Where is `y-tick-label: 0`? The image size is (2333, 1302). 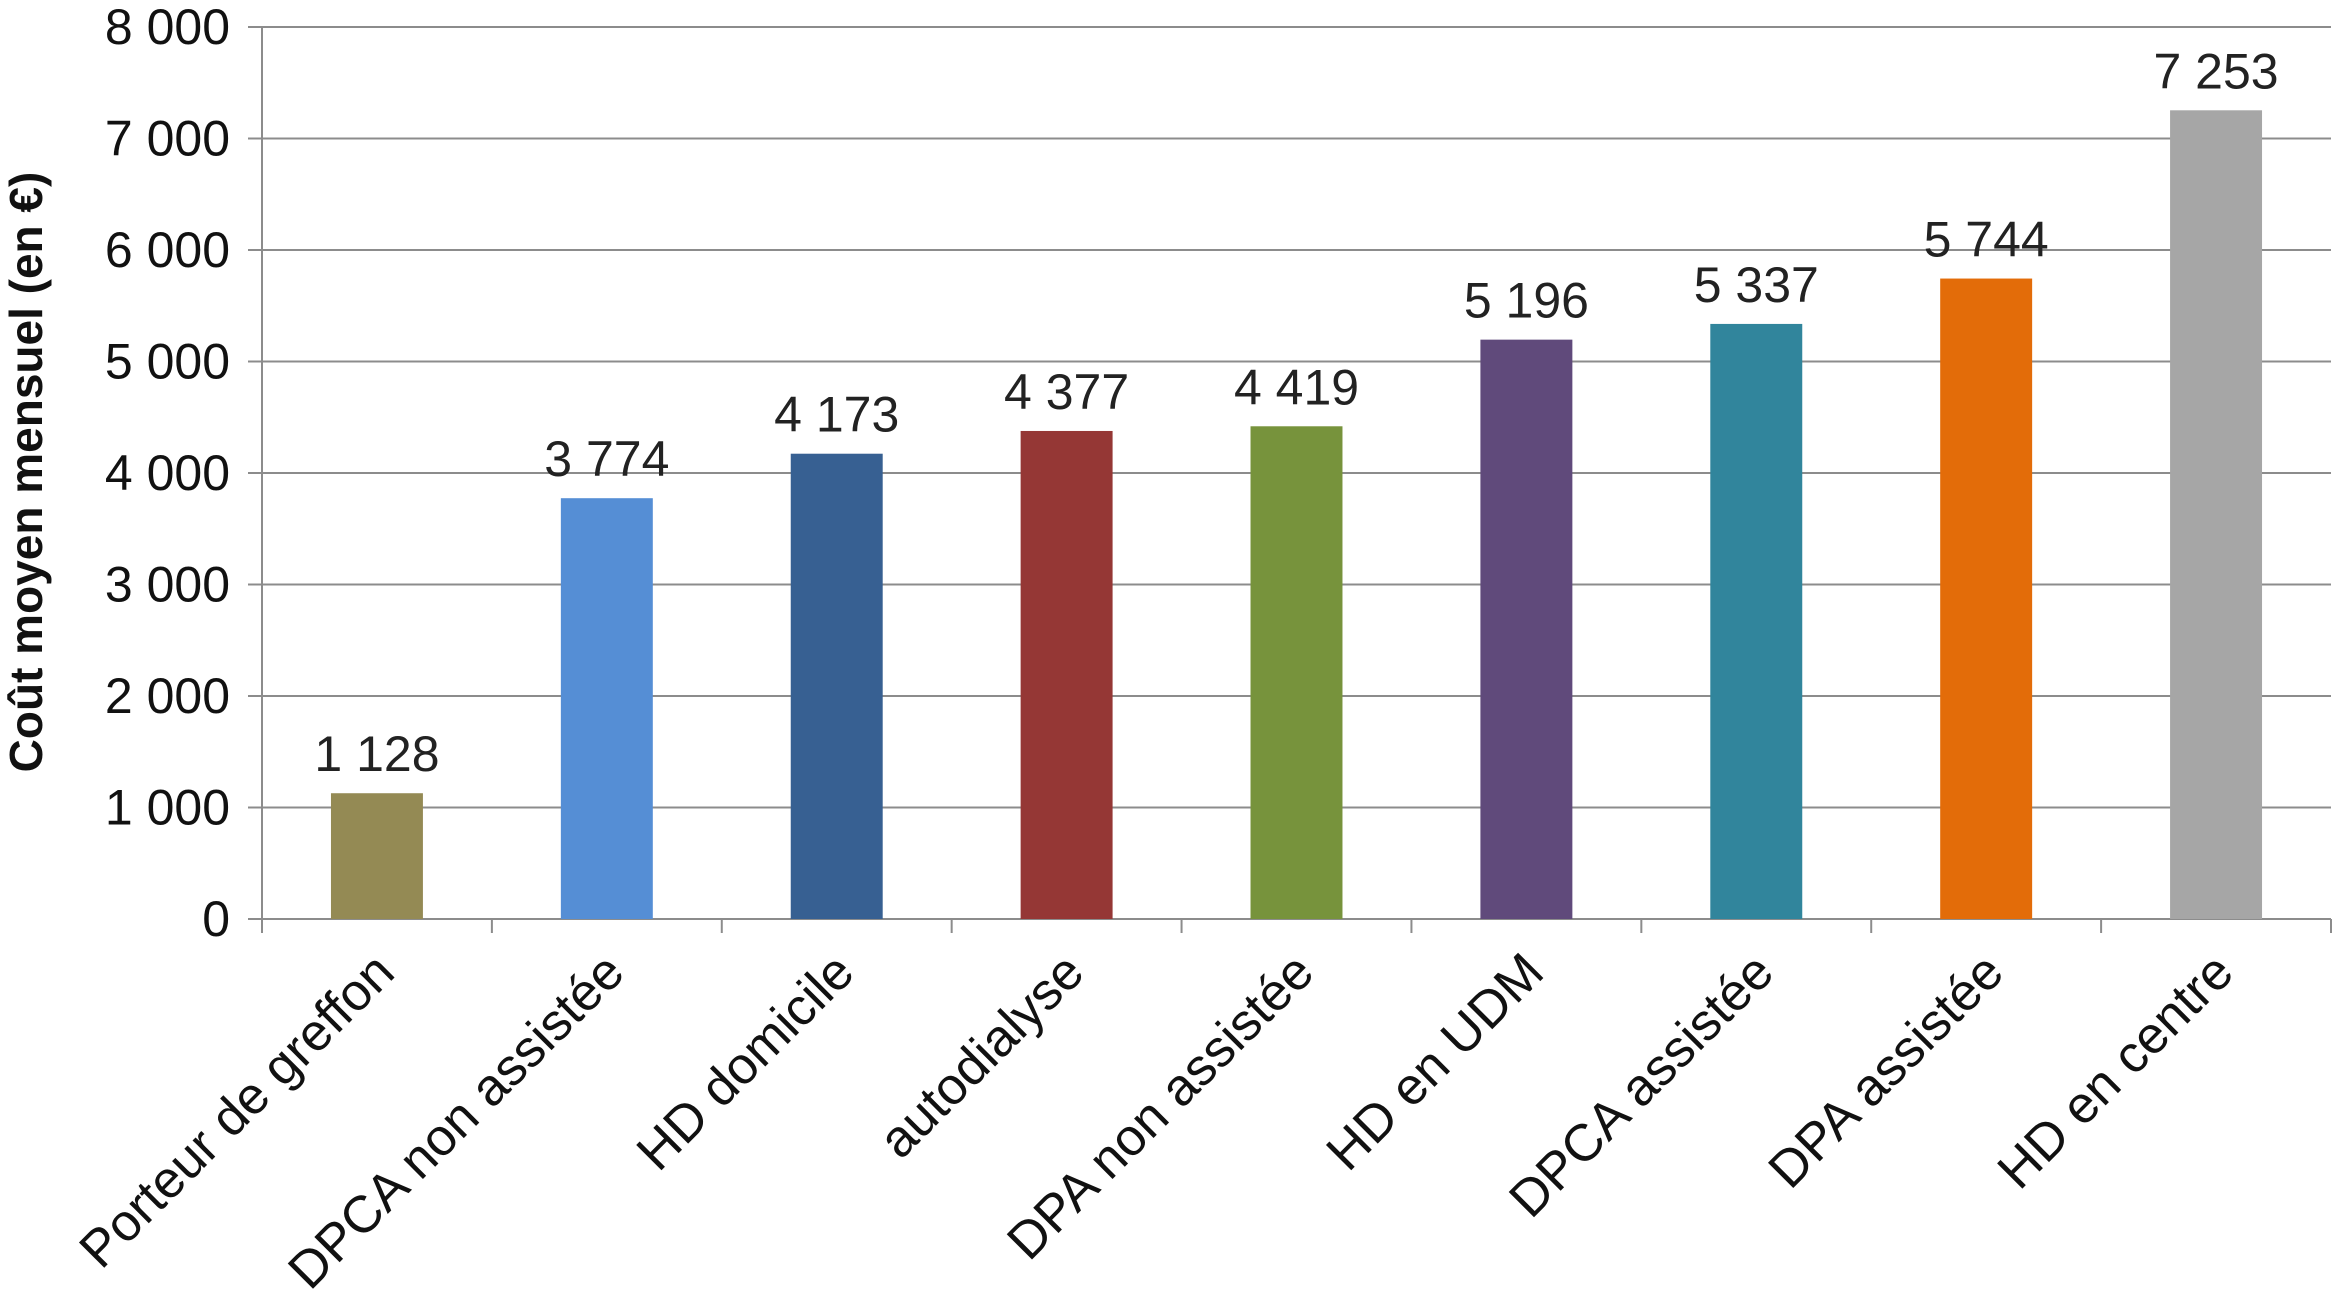
y-tick-label: 0 is located at coordinates (216, 919).